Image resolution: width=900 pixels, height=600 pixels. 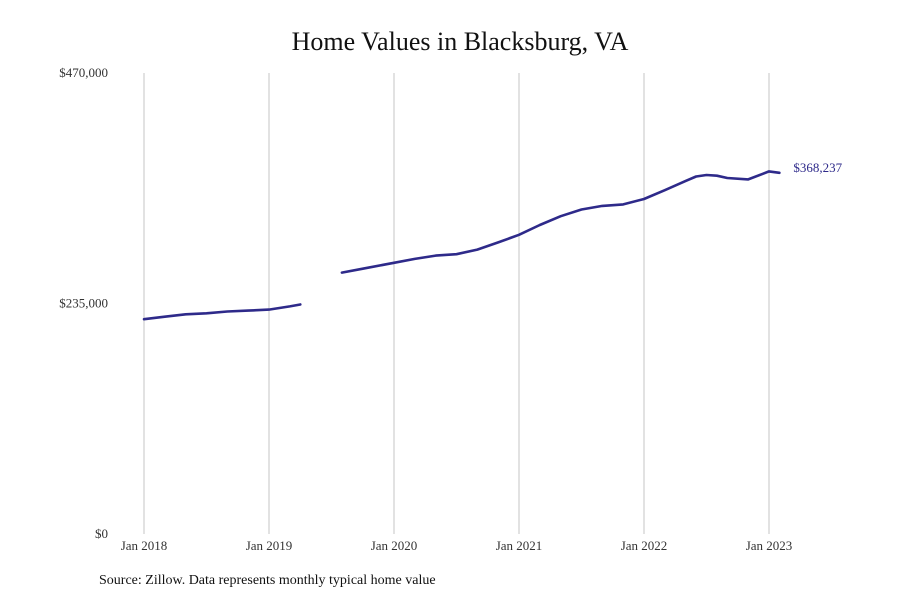 I want to click on y-tick-label: $235,000, so click(x=83, y=303).